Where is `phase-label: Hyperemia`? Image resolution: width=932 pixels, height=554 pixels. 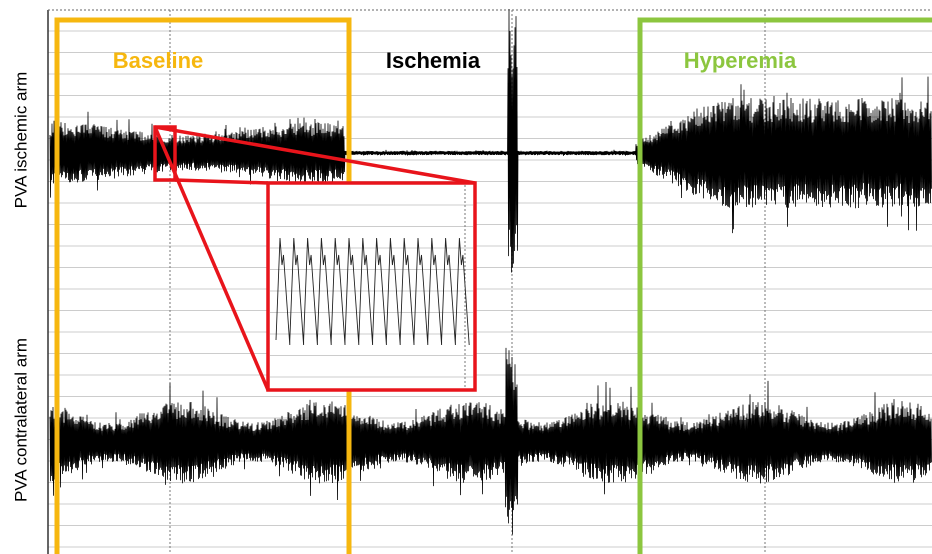
phase-label: Hyperemia is located at coordinates (740, 60).